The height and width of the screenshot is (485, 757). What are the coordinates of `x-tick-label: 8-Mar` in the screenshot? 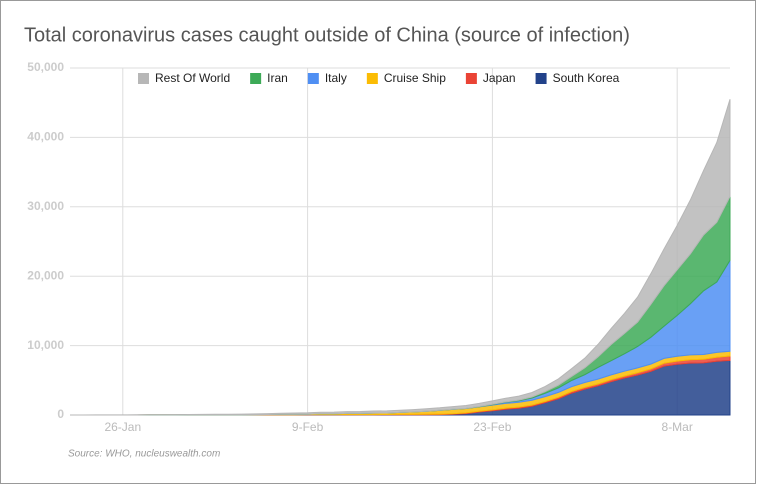 It's located at (677, 427).